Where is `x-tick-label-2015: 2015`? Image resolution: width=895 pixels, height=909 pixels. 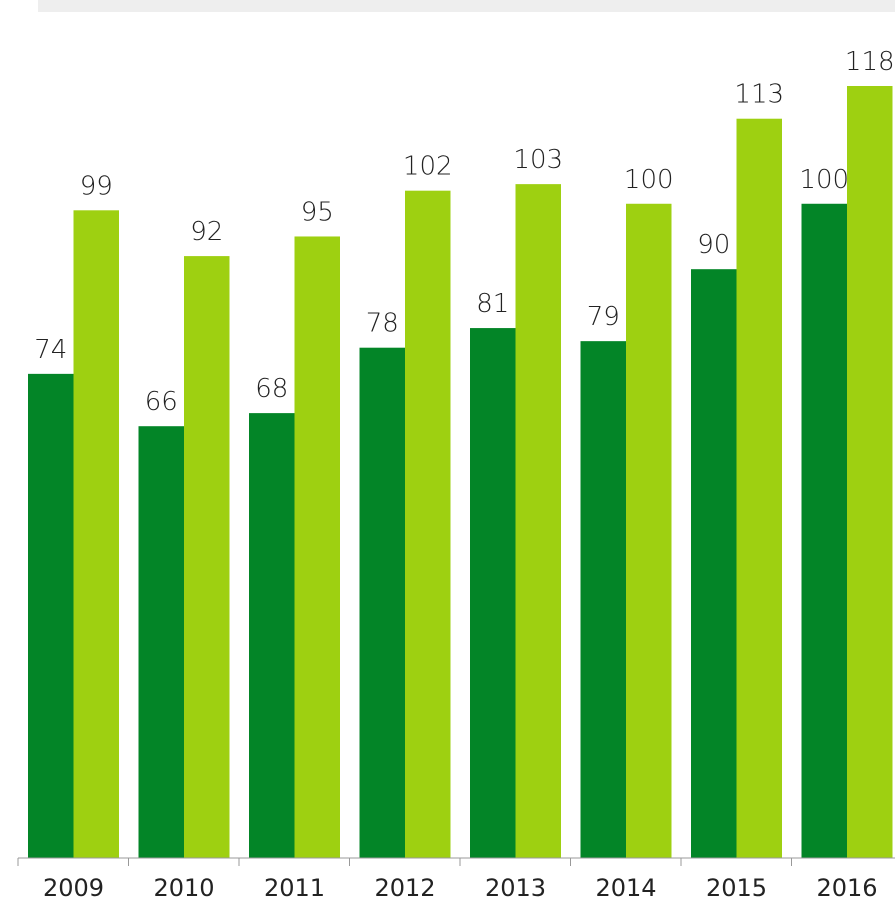
x-tick-label-2015: 2015 is located at coordinates (736, 888).